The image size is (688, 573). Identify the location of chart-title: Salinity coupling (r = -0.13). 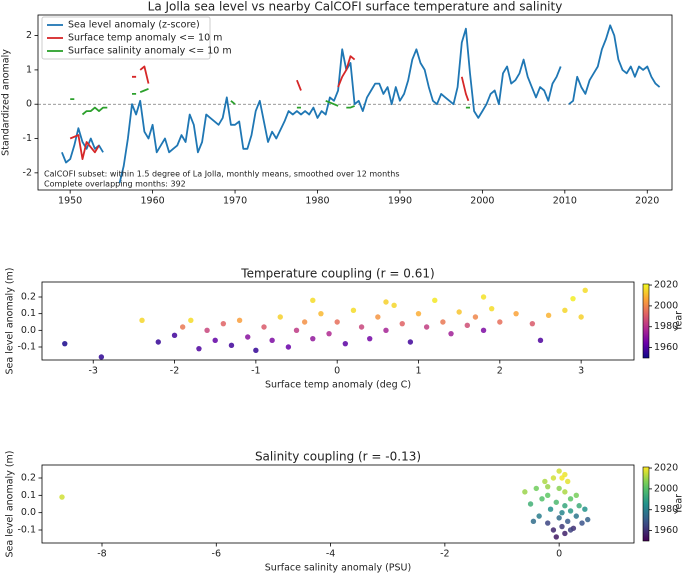
(338, 457).